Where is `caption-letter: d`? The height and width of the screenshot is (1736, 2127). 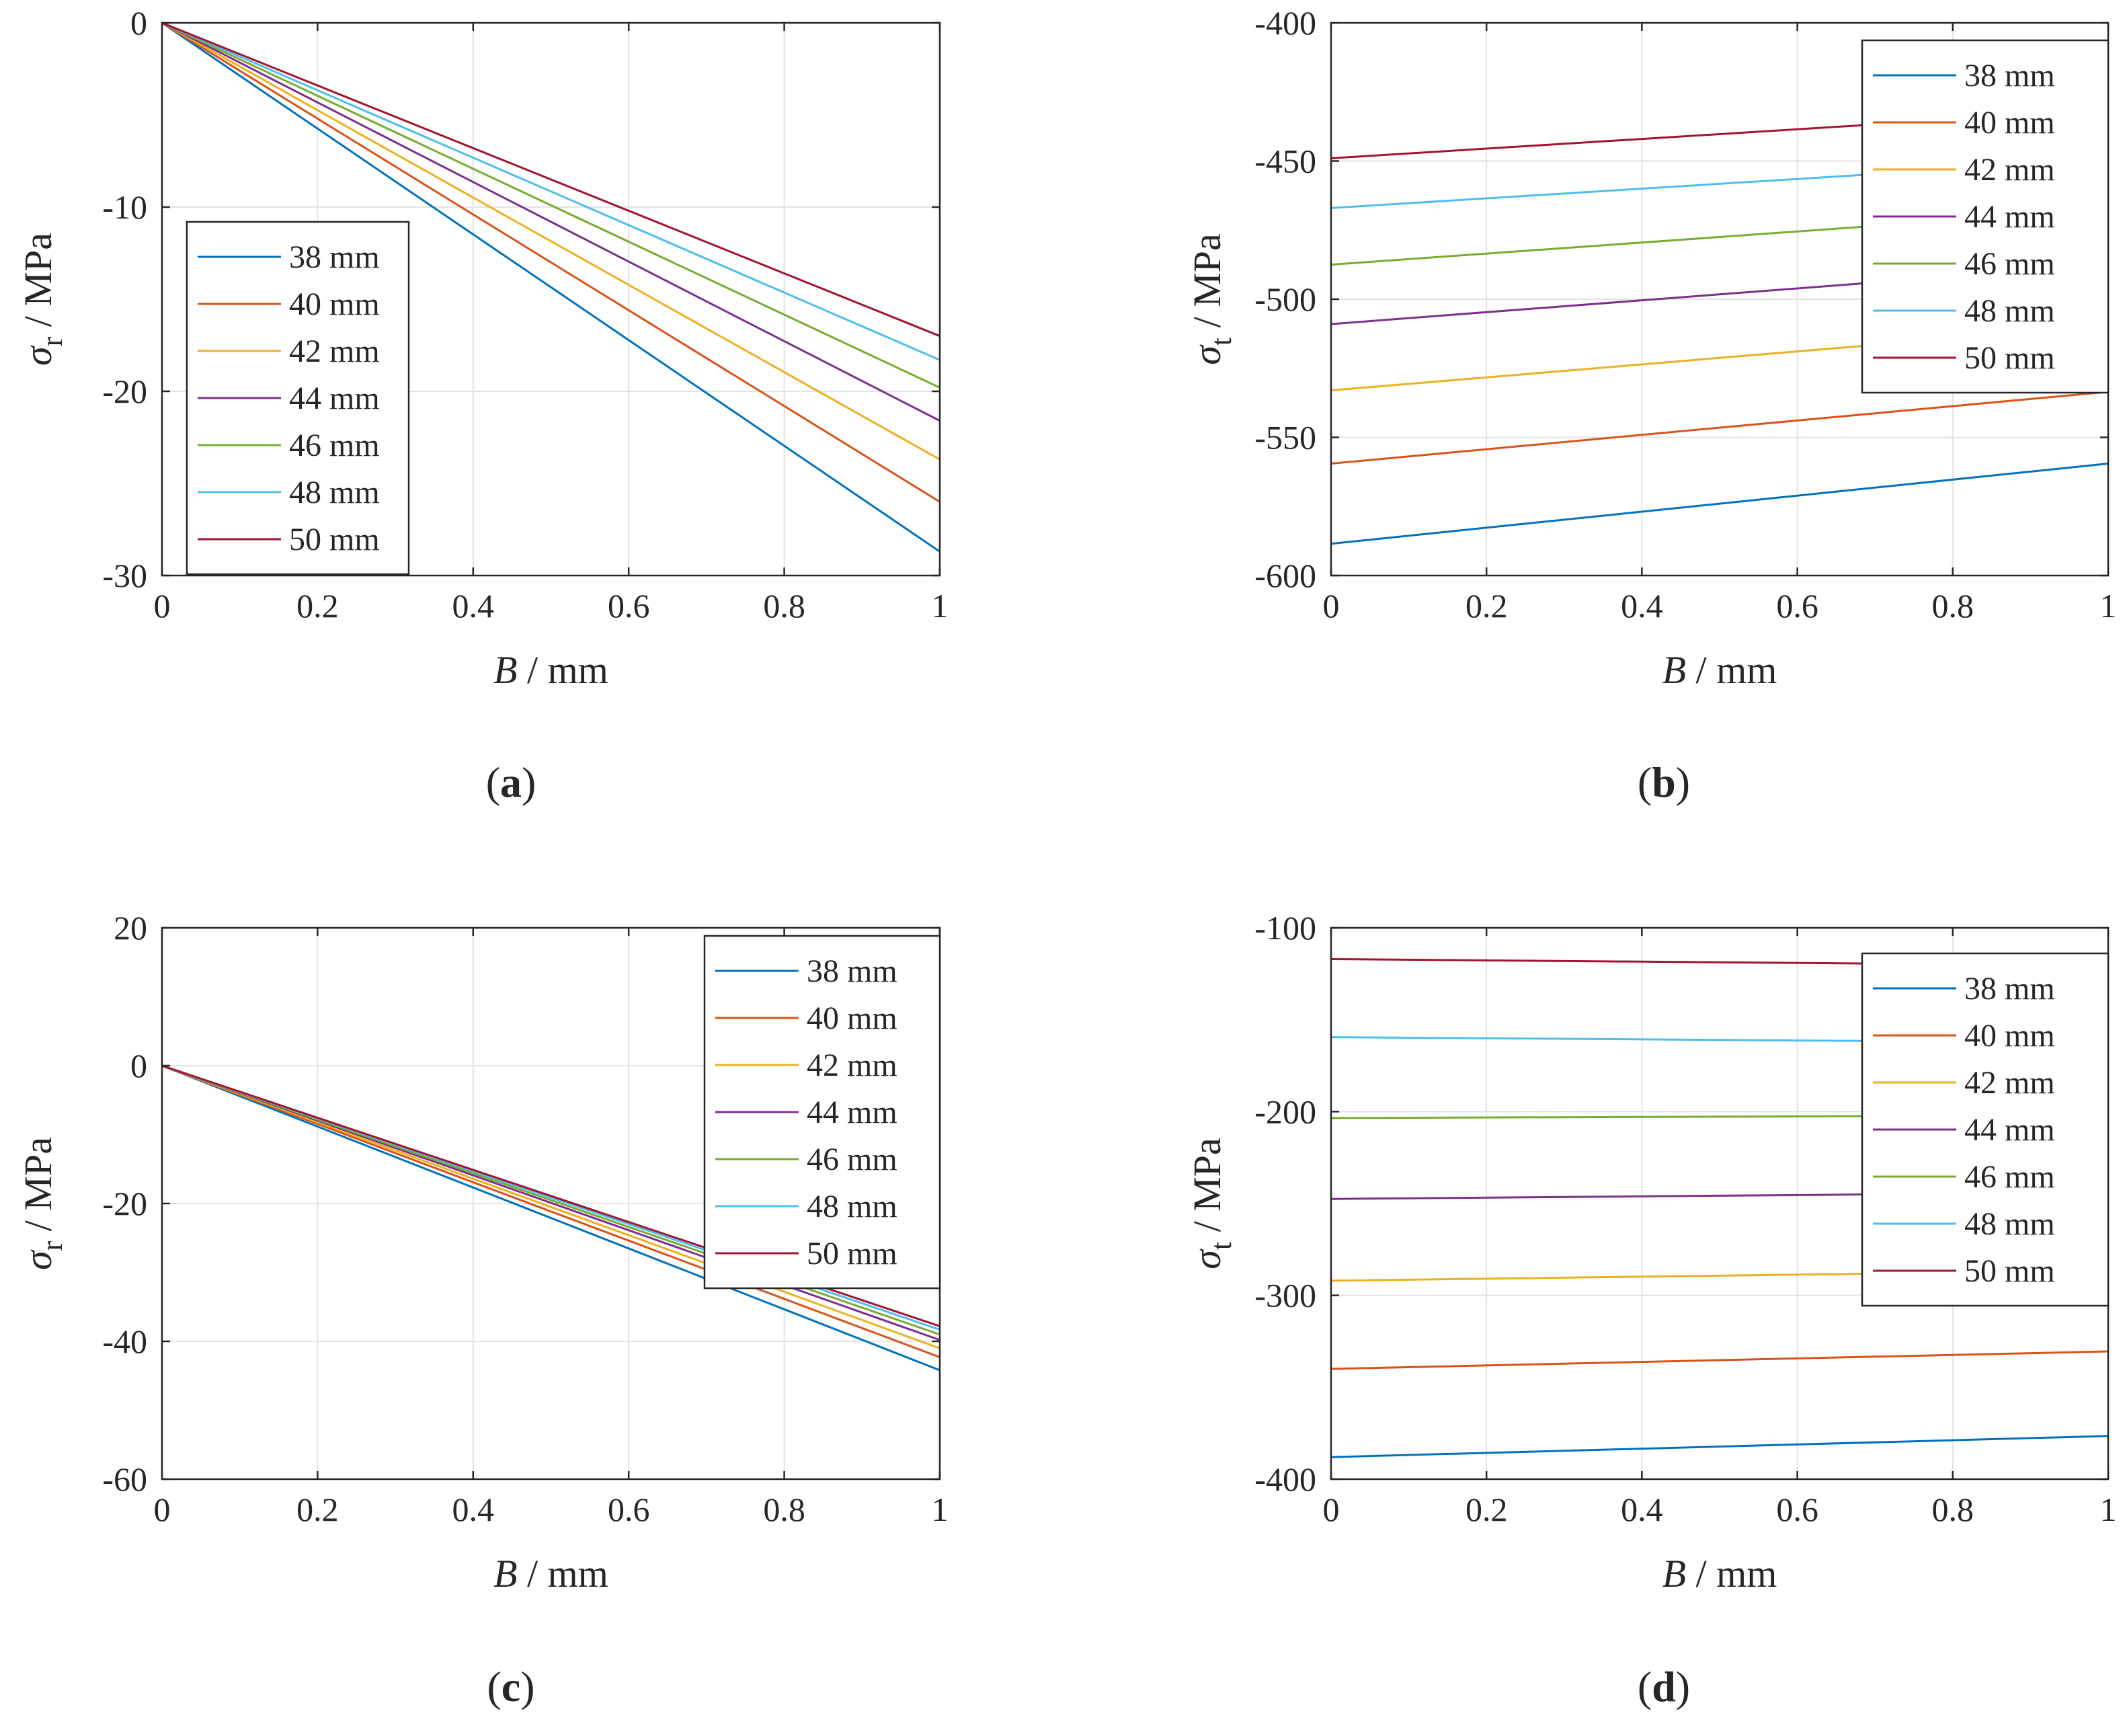 caption-letter: d is located at coordinates (1664, 1686).